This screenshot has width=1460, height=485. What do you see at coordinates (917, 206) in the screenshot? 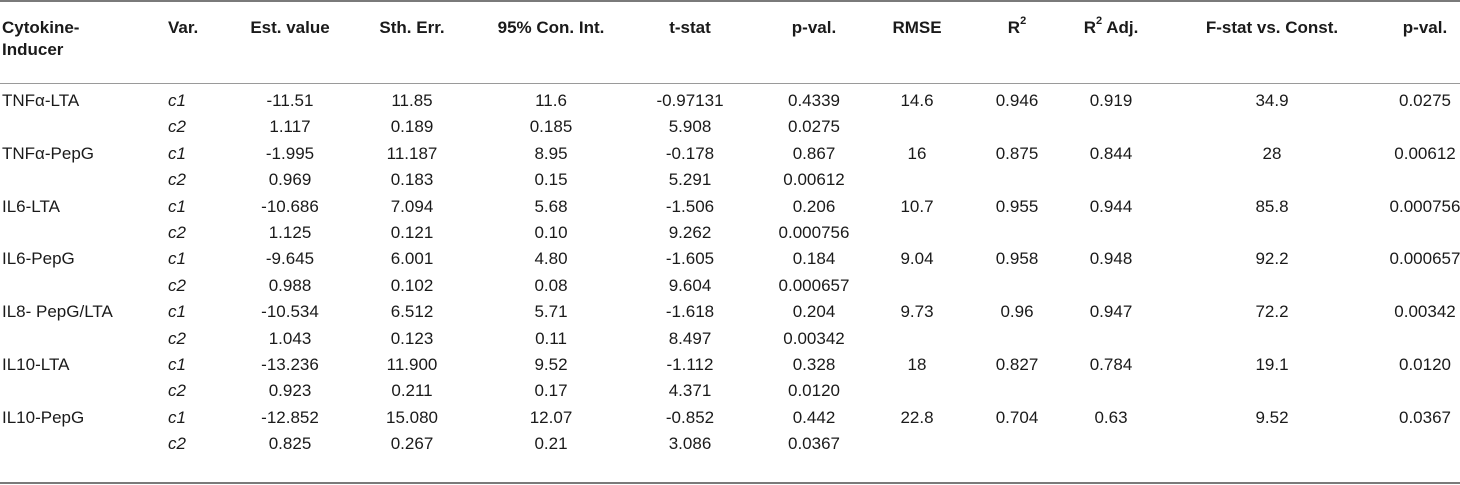
I see `rmse-cell: 10.7` at bounding box center [917, 206].